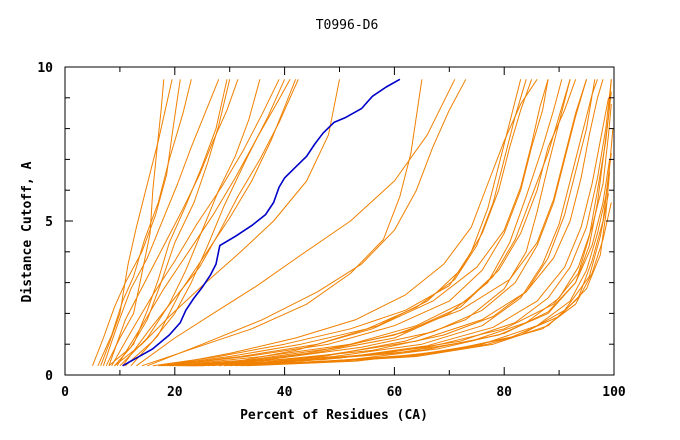 Image resolution: width=680 pixels, height=440 pixels. Describe the element at coordinates (45, 68) in the screenshot. I see `y-tick-label: 10` at that location.